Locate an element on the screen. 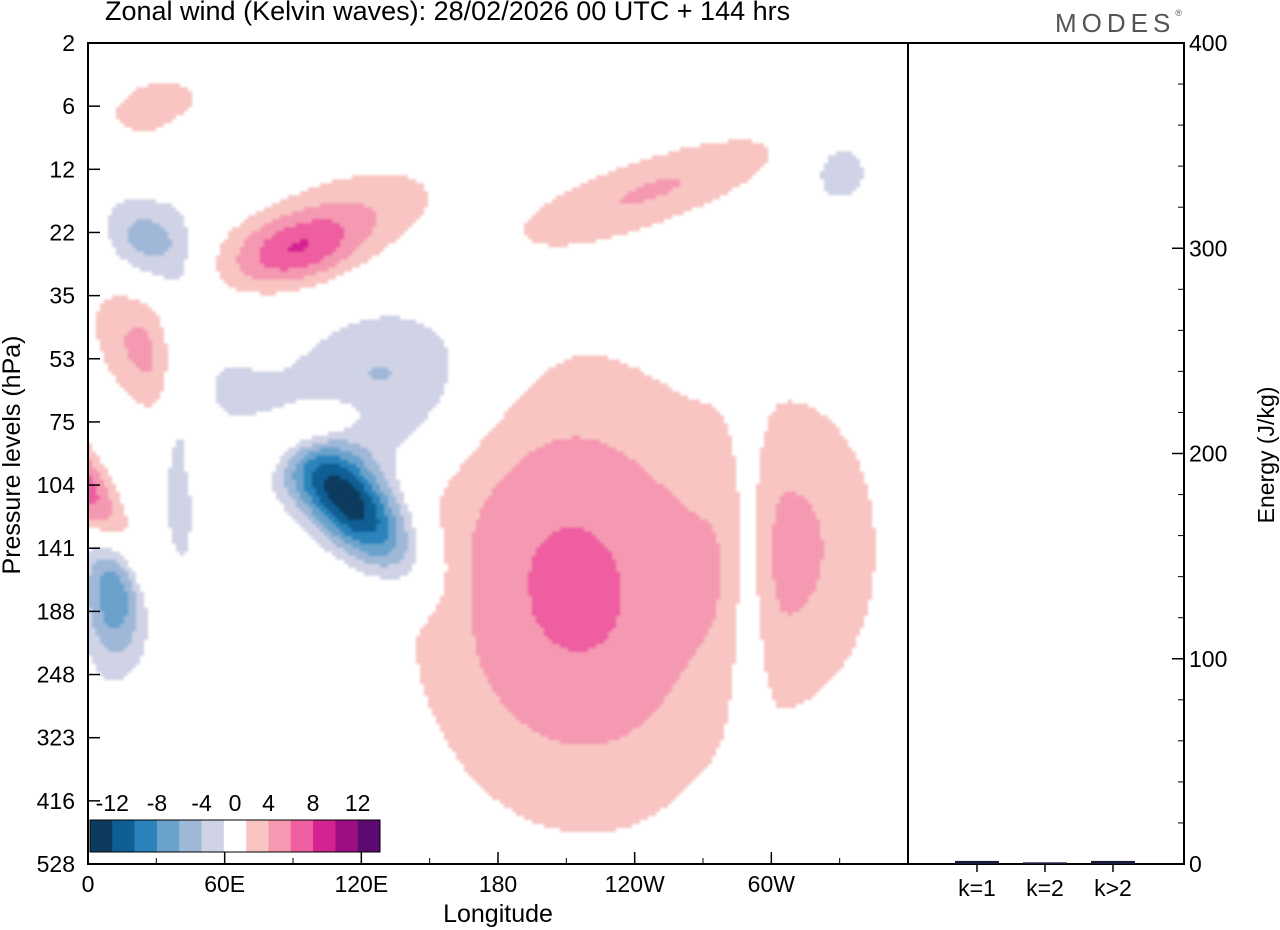  y-tick-label: 75 is located at coordinates (62, 422).